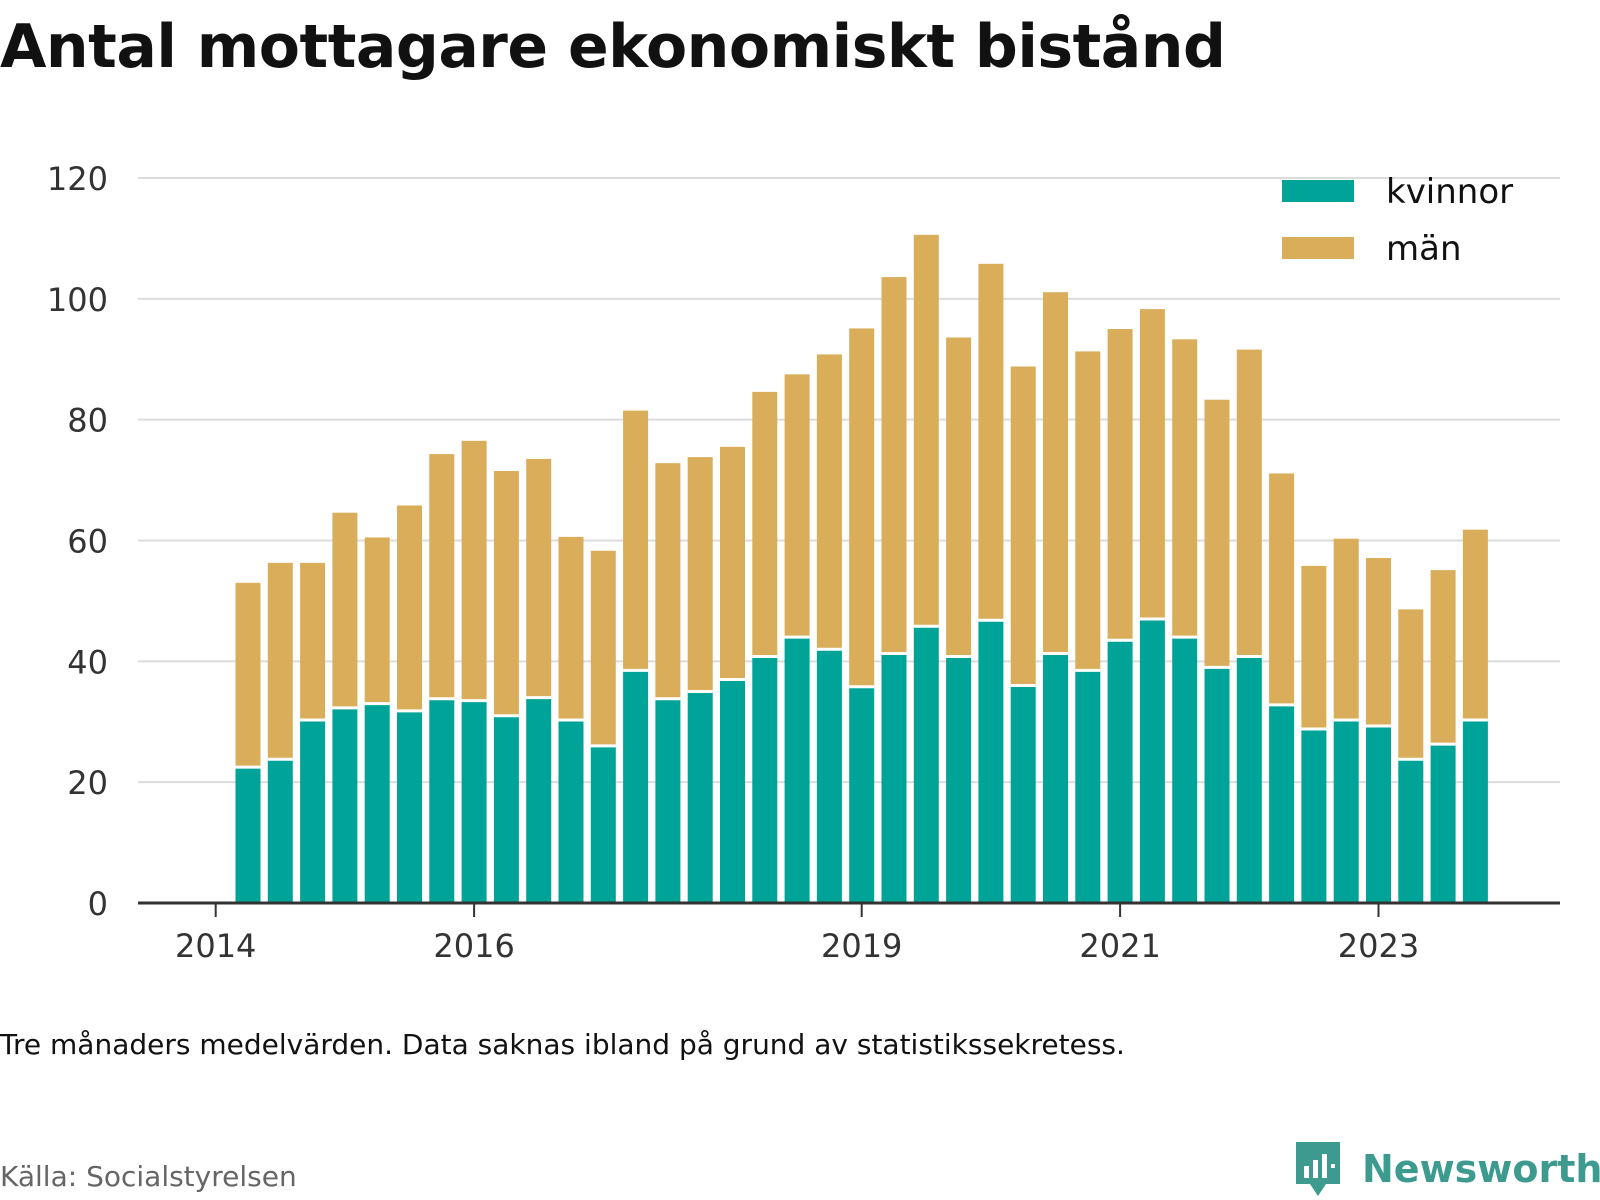 Image resolution: width=1600 pixels, height=1200 pixels. What do you see at coordinates (87, 662) in the screenshot?
I see `y-tick-label: 40` at bounding box center [87, 662].